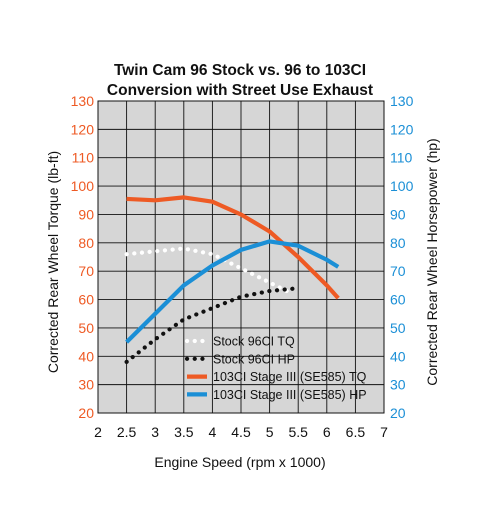  I want to click on y-tick-label-left: 20, so click(86, 413).